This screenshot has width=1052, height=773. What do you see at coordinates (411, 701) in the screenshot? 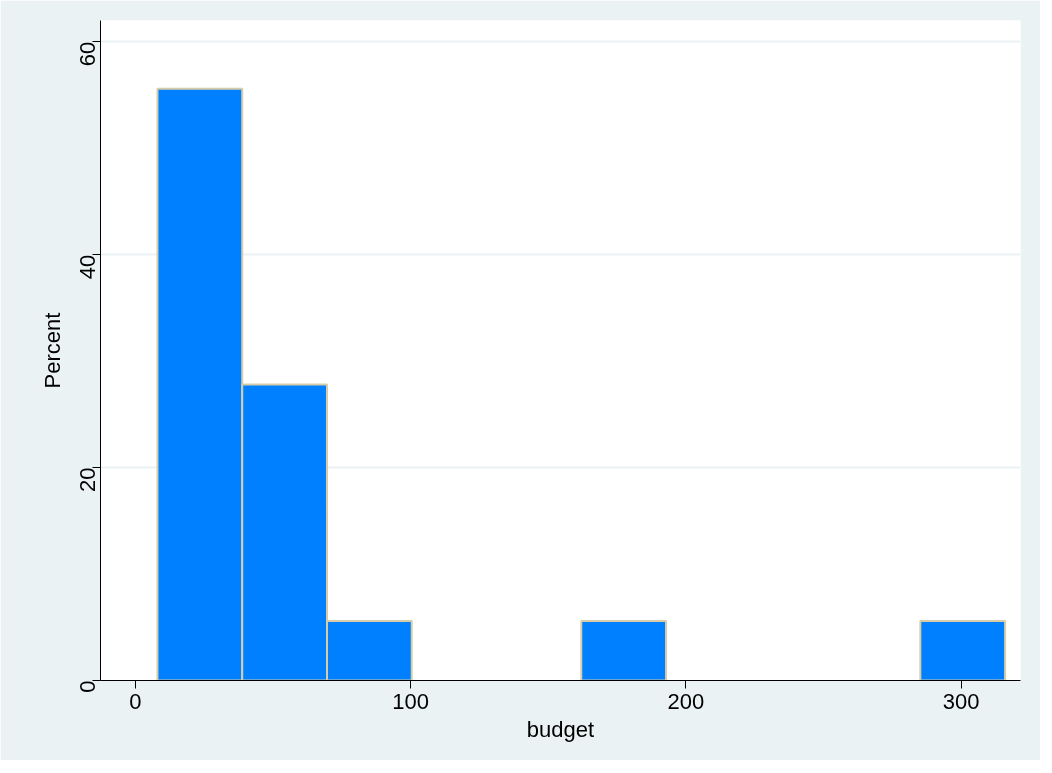
I see `x-tick-label: 100` at bounding box center [411, 701].